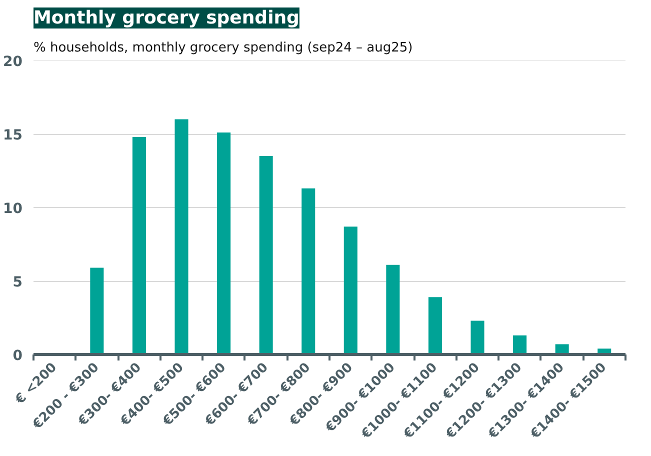 The height and width of the screenshot is (456, 651). I want to click on chart-title: Monthly grocery spending, so click(167, 18).